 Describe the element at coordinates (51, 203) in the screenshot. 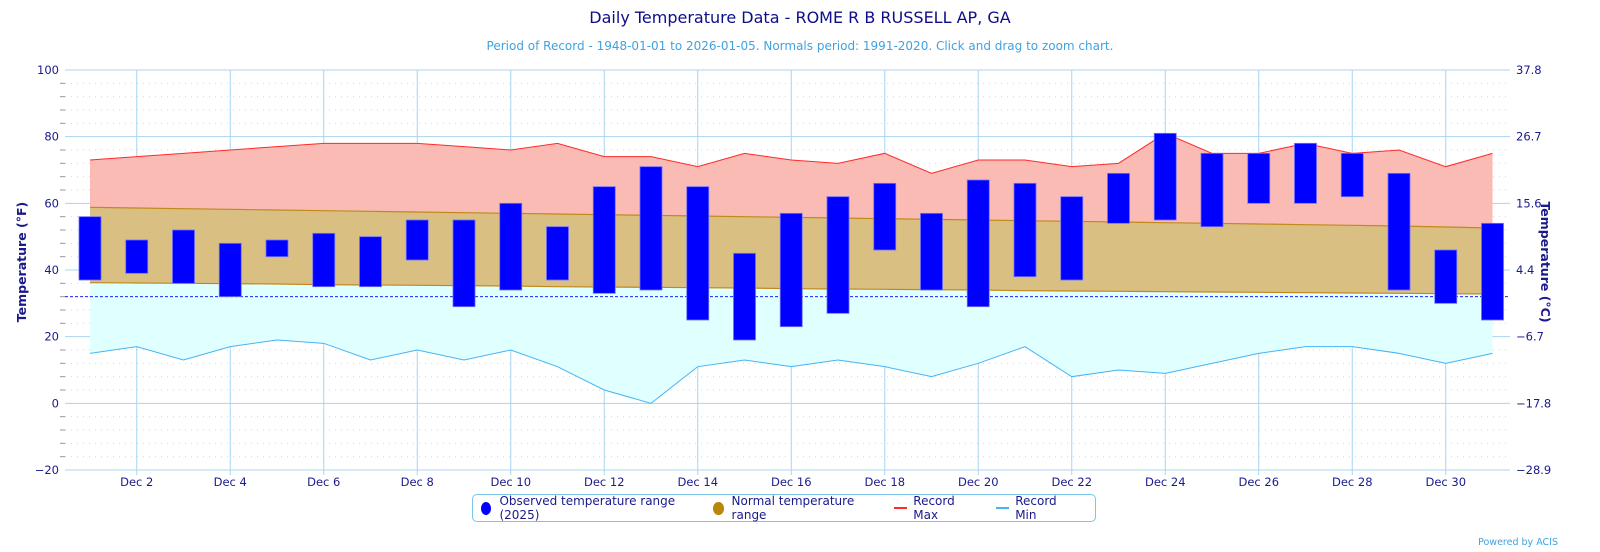

I see `y-tick-label-left: 60` at that location.